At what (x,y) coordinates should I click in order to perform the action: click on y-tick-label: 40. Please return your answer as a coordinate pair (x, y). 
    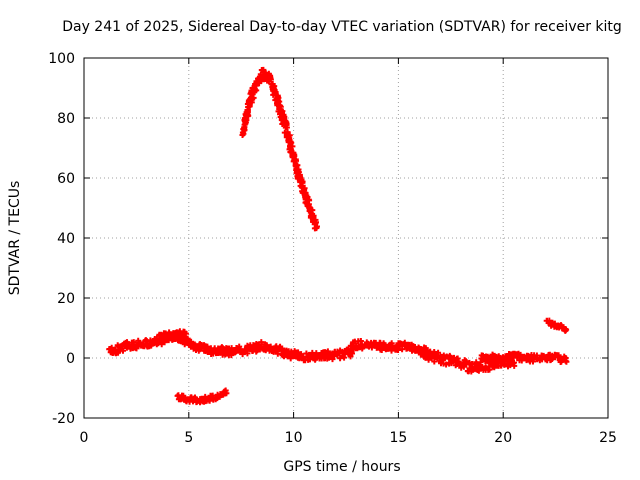
    Looking at the image, I should click on (66, 239).